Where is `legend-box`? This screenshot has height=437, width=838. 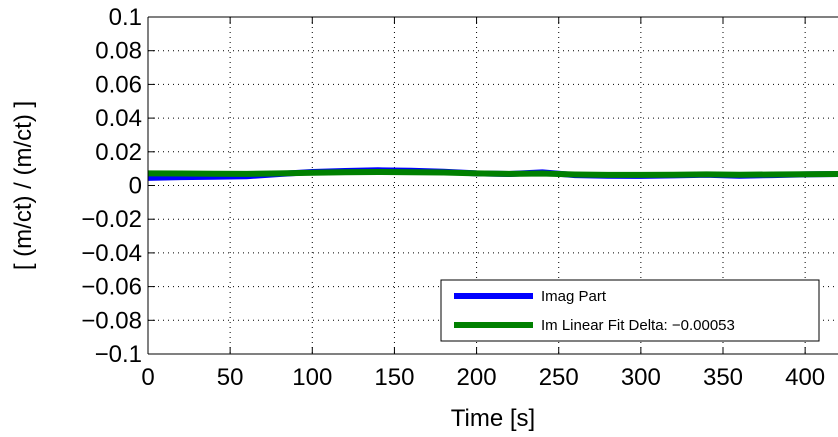
legend-box is located at coordinates (630, 310).